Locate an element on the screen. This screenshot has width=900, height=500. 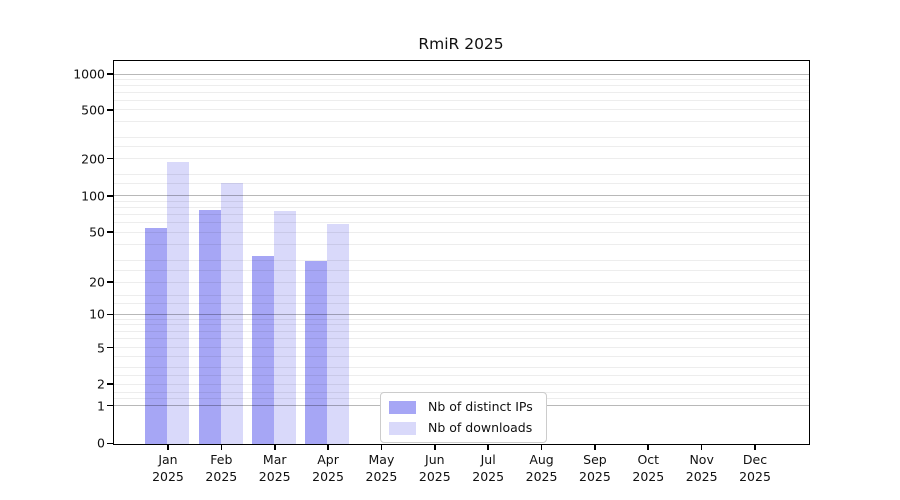
y-tick-label-100: 100 is located at coordinates (93, 196).